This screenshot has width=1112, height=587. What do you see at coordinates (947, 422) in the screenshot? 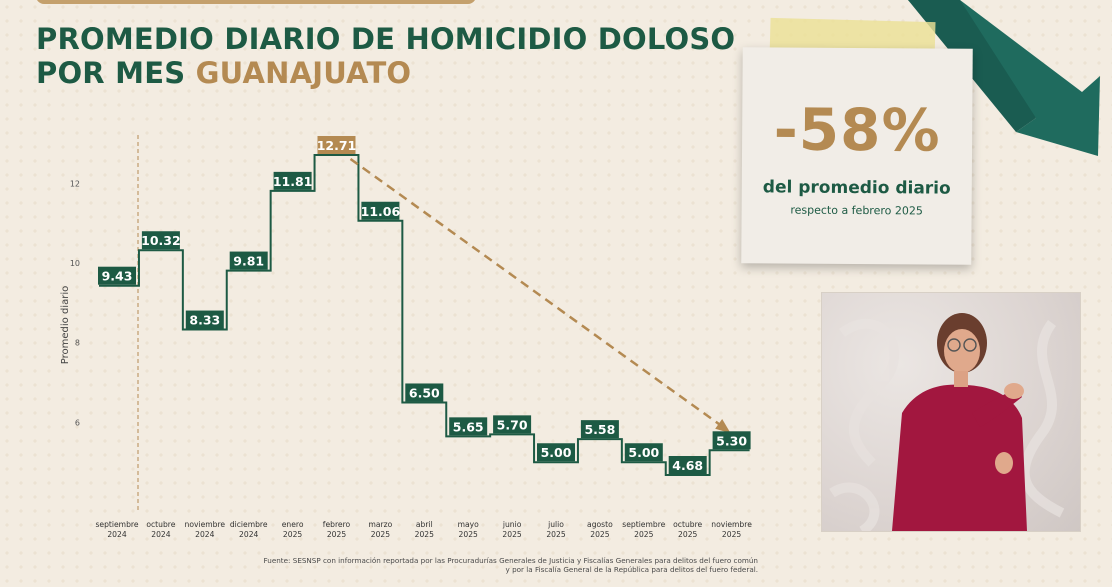
I see `interpreter-figure` at bounding box center [947, 422].